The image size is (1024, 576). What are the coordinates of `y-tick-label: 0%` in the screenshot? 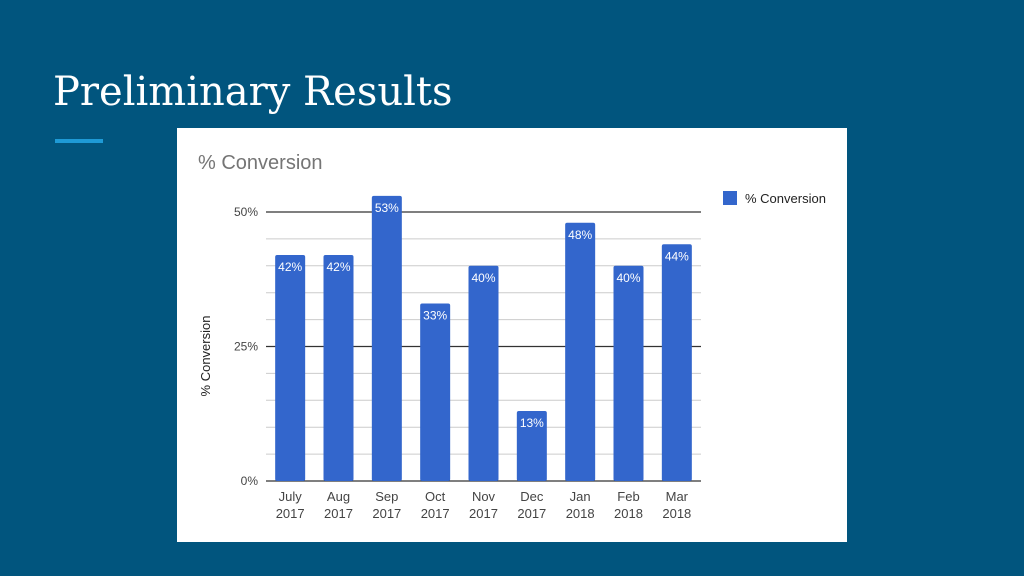 It's located at (250, 481).